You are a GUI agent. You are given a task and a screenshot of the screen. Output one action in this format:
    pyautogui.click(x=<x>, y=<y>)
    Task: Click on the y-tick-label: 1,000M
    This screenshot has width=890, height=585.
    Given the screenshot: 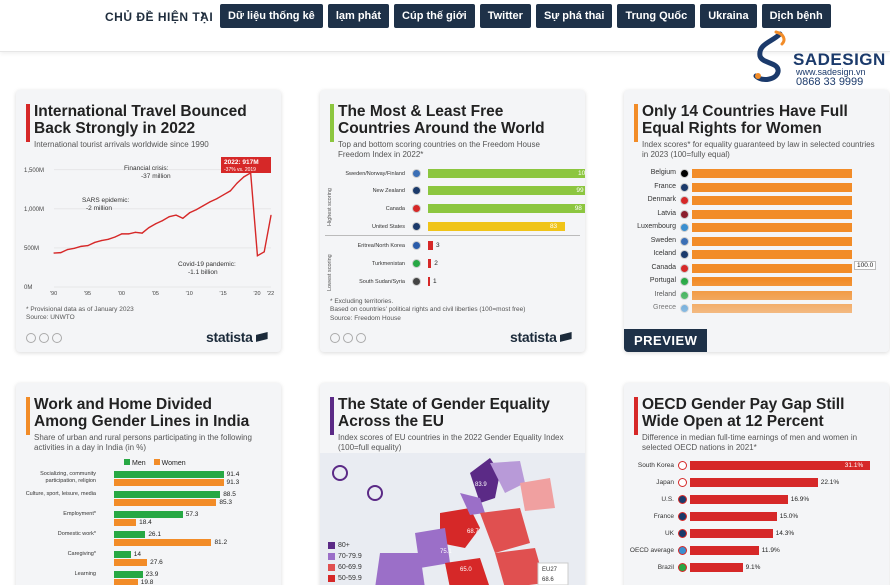 What is the action you would take?
    pyautogui.click(x=34, y=210)
    